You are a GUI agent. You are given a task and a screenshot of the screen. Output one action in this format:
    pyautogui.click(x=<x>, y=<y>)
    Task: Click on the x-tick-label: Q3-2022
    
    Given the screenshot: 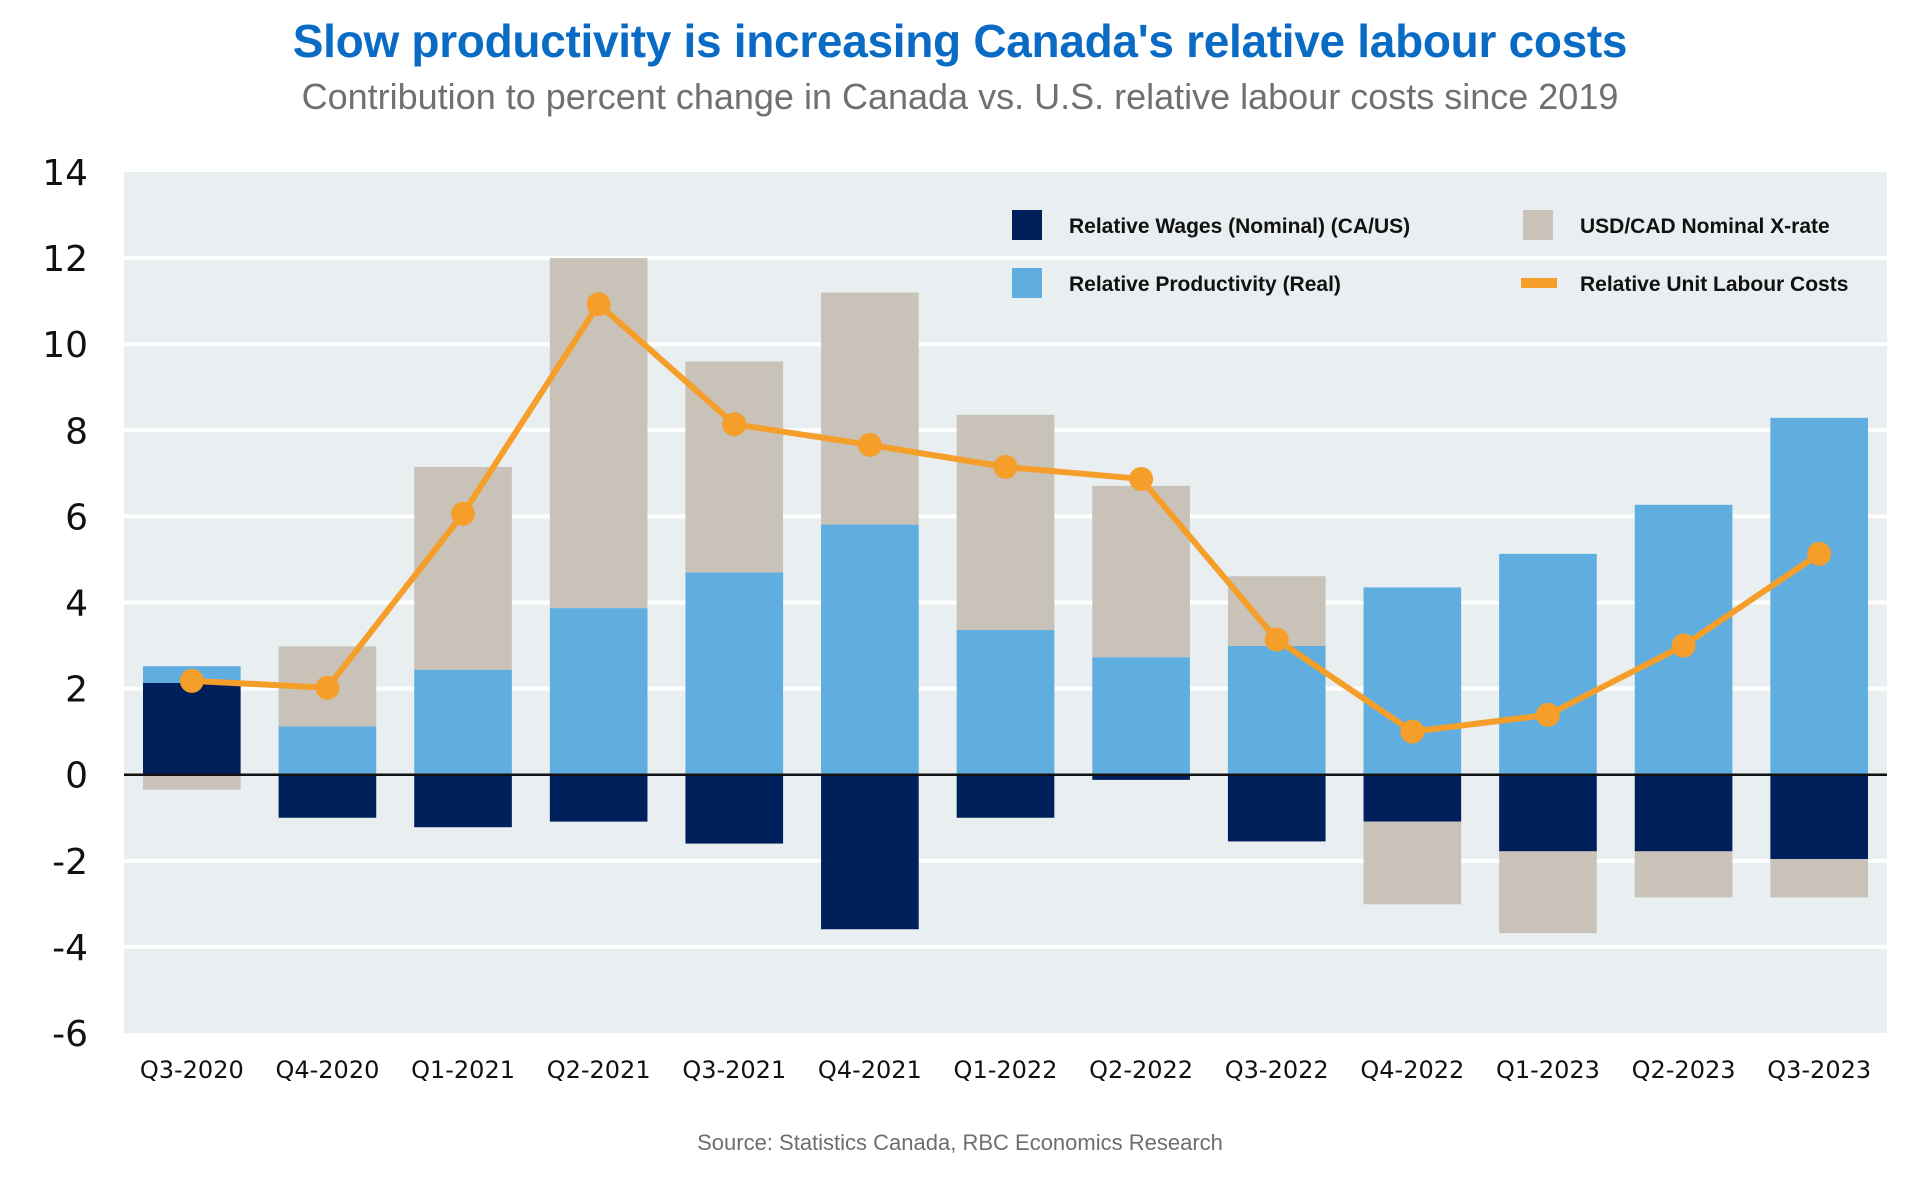 What is the action you would take?
    pyautogui.click(x=1277, y=1070)
    